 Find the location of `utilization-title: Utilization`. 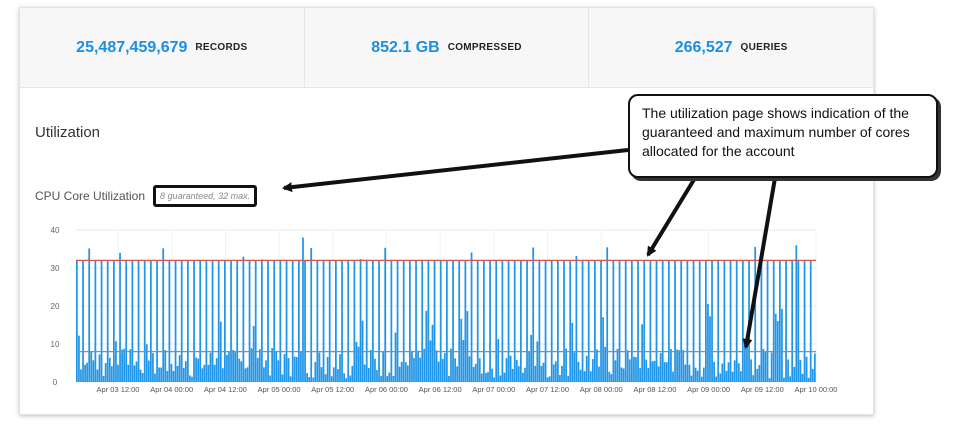

utilization-title: Utilization is located at coordinates (68, 132).